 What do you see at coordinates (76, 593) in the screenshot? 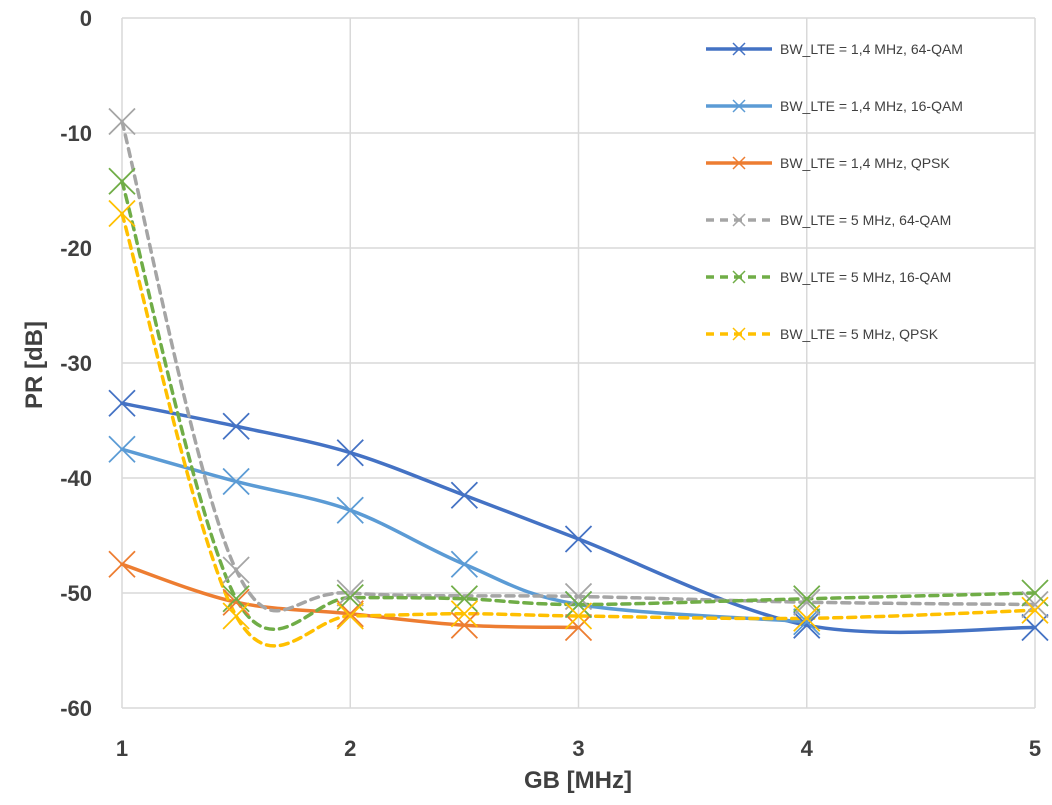
I see `y-tick-label: -50` at bounding box center [76, 593].